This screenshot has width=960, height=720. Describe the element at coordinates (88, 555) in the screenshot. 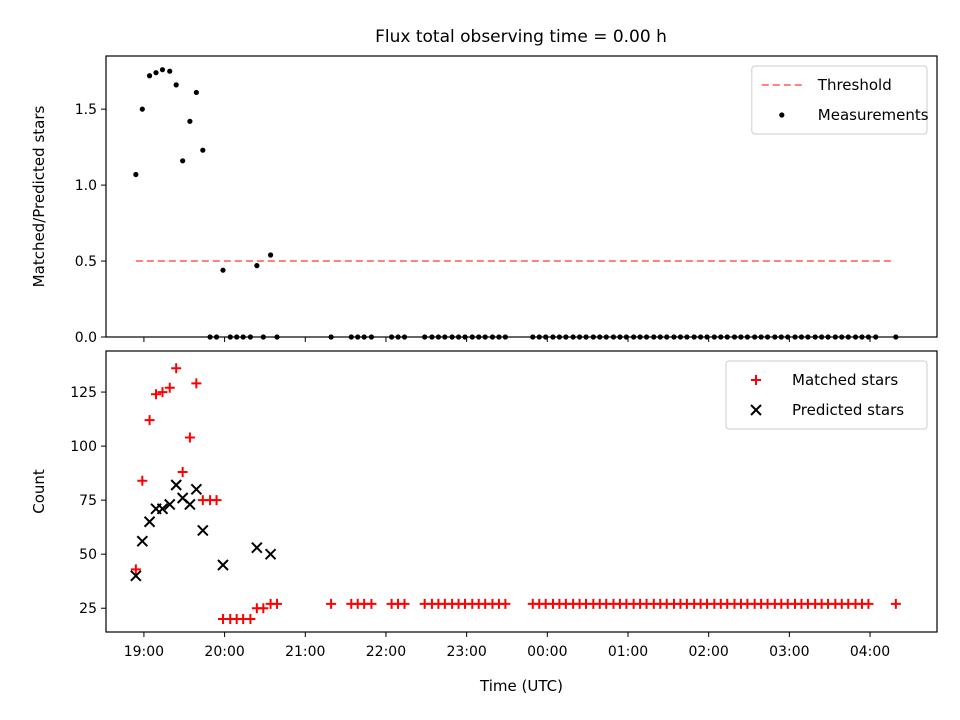

I see `y-tick-label: 50` at that location.